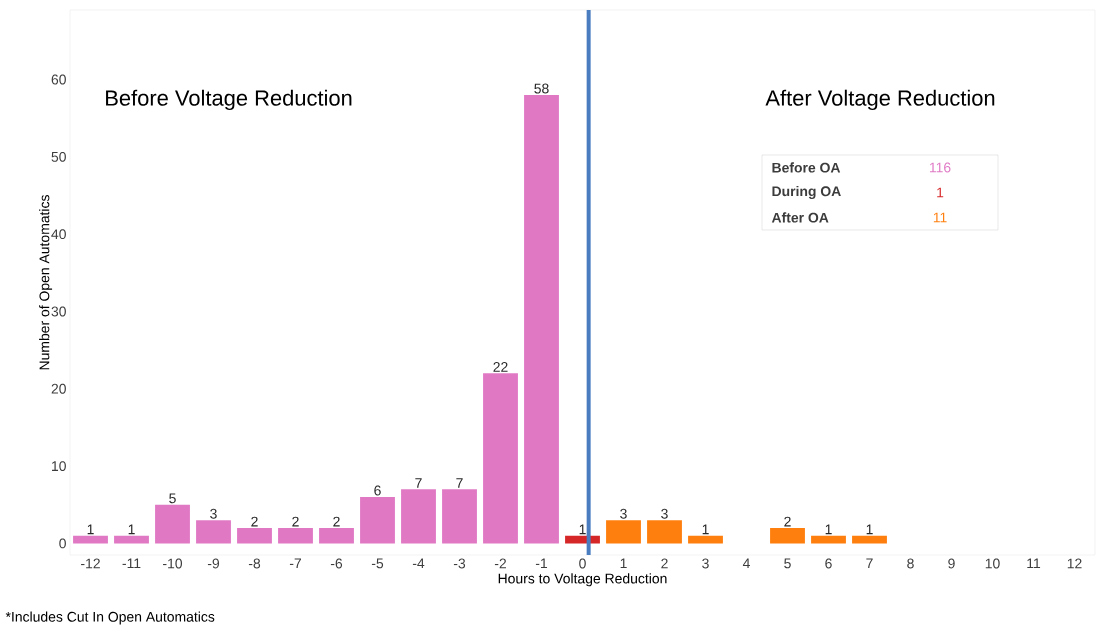 Image resolution: width=1099 pixels, height=627 pixels. I want to click on annotation: 11, so click(940, 217).